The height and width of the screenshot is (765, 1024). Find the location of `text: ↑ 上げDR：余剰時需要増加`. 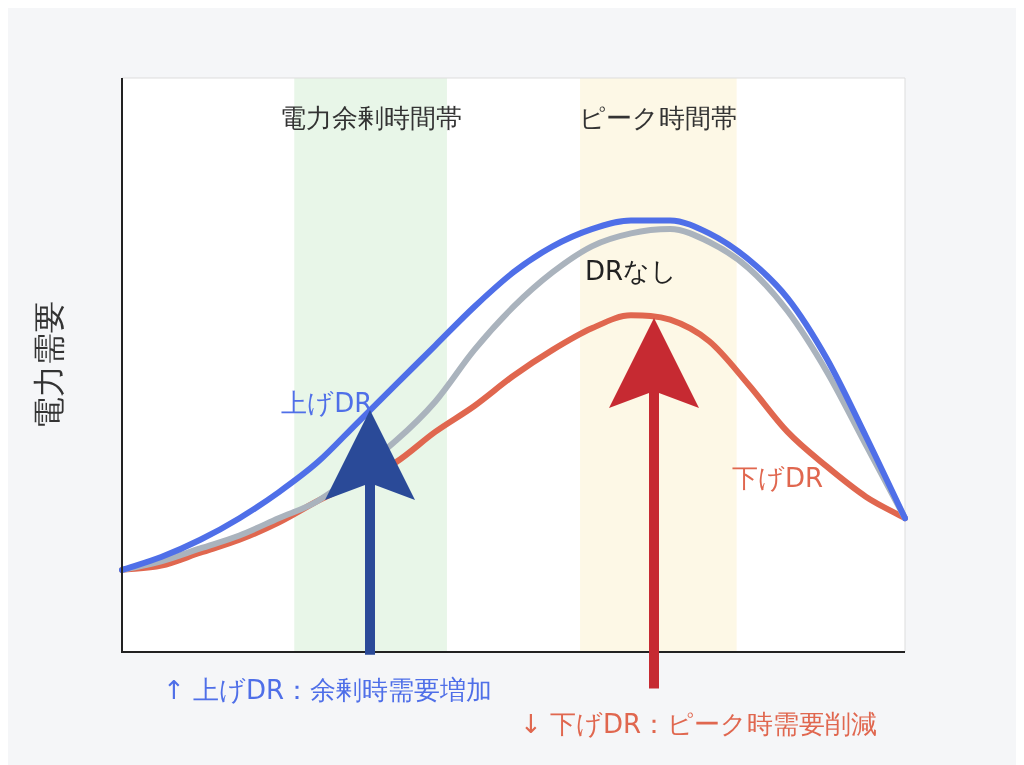

text: ↑ 上げDR：余剰時需要増加 is located at coordinates (328, 689).